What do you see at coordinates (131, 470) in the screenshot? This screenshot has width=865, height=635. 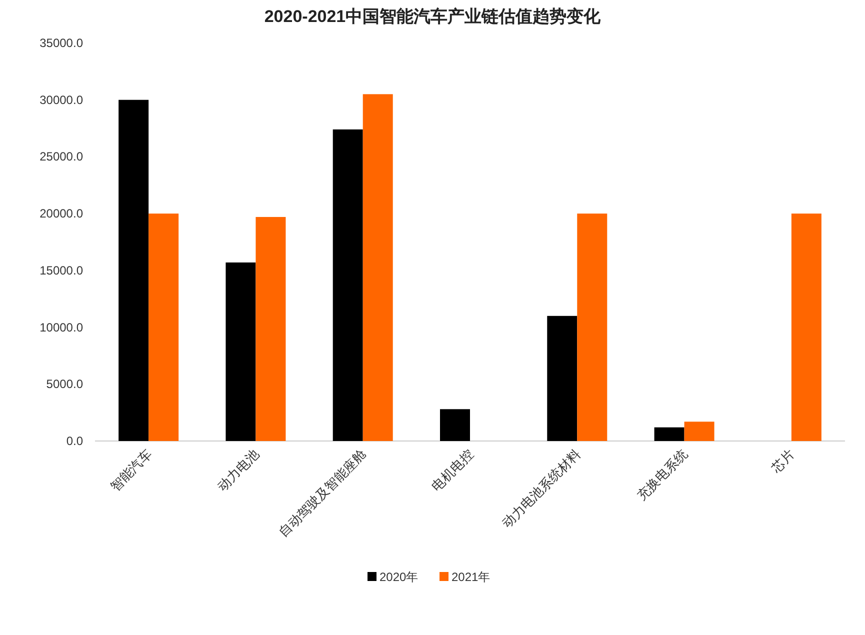 I see `x-tick-label: 智能汽车` at bounding box center [131, 470].